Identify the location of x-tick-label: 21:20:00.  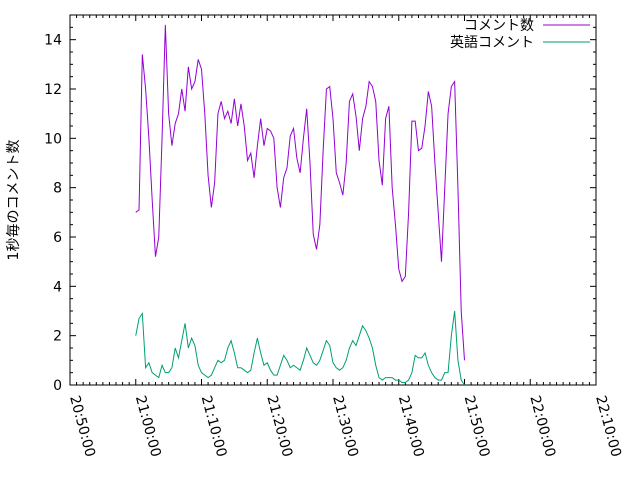
(279, 426).